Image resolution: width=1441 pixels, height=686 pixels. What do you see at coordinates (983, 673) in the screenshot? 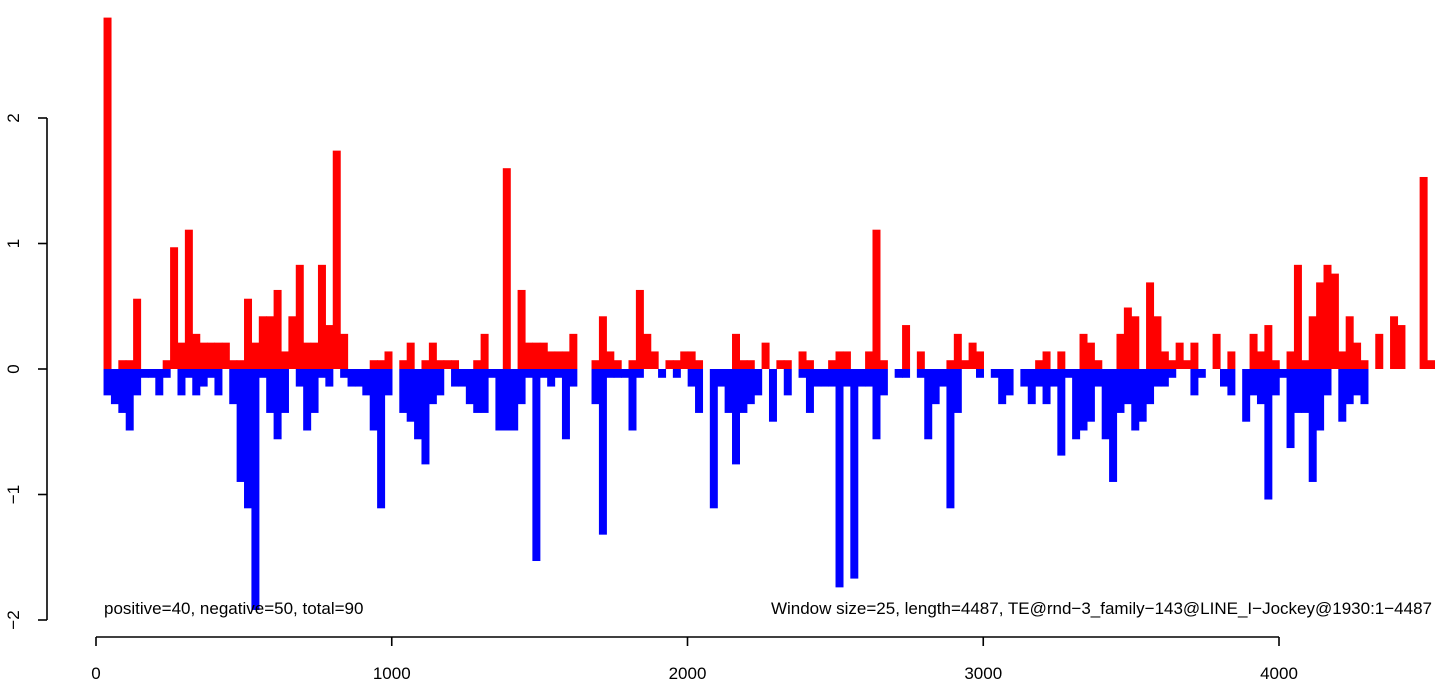
I see `x-tick-label: 3000` at bounding box center [983, 673].